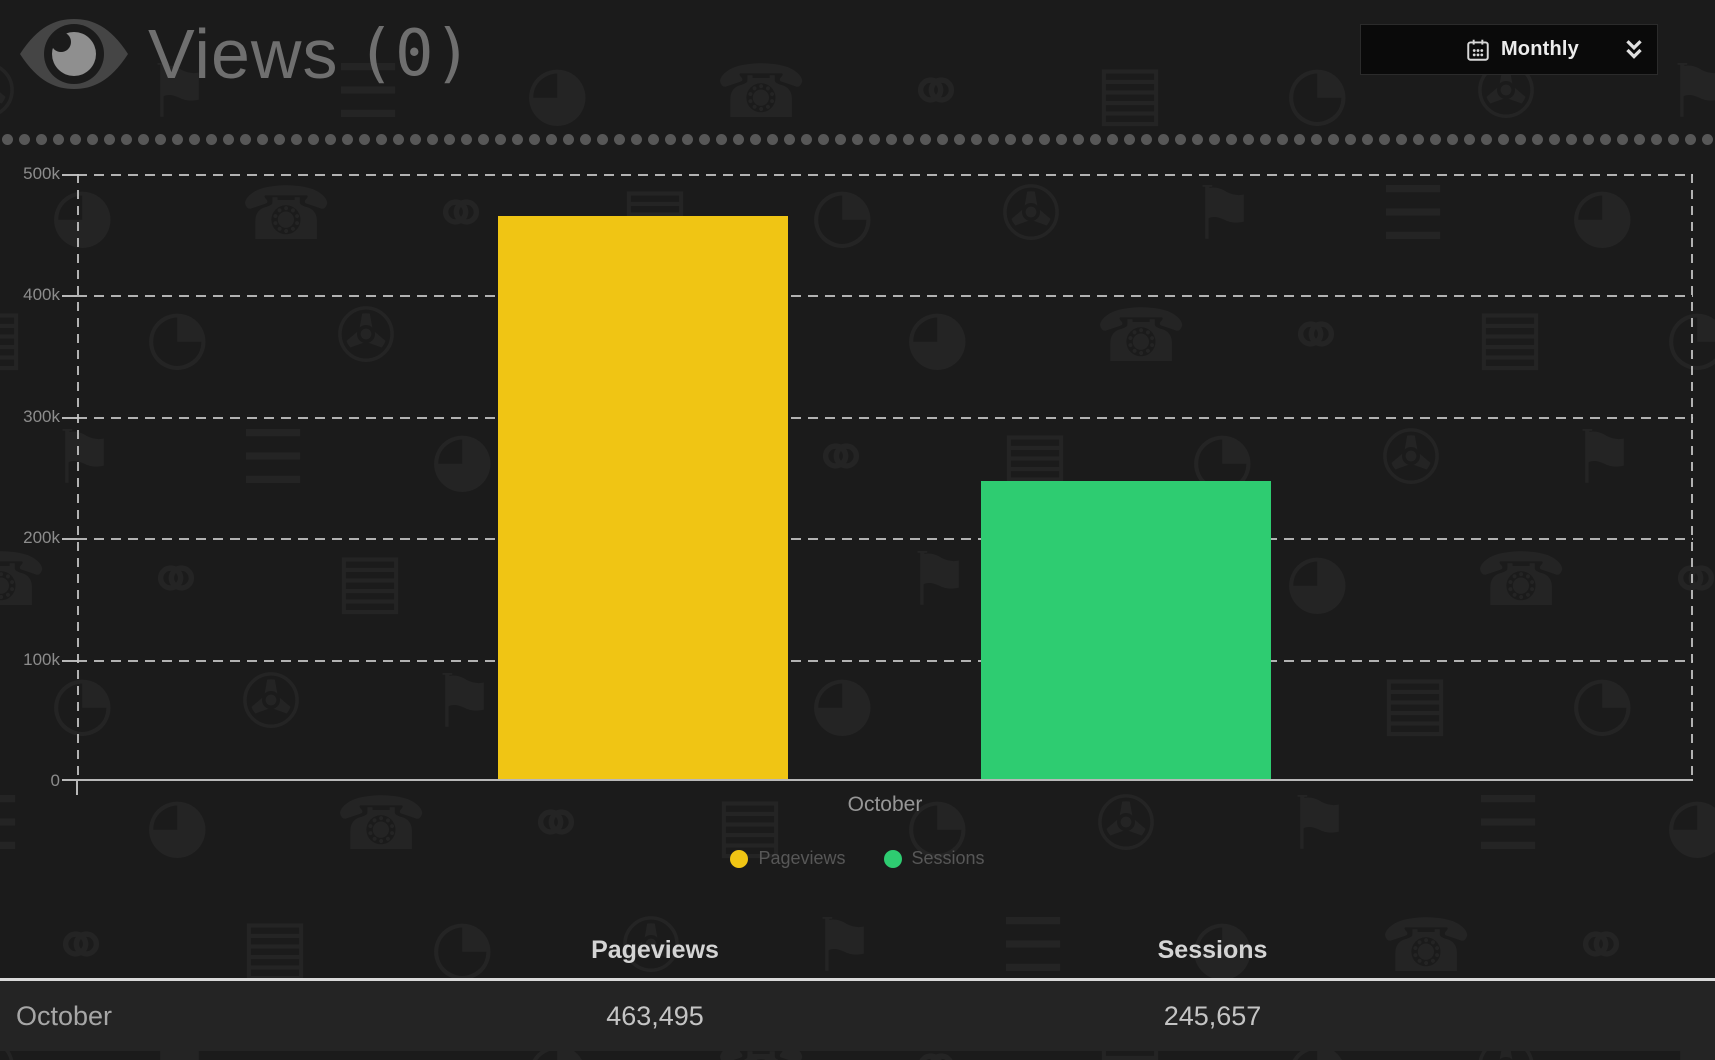 This screenshot has width=1715, height=1060. Describe the element at coordinates (857, 950) in the screenshot. I see `stats-table-header: Pageviews Sessions` at that location.